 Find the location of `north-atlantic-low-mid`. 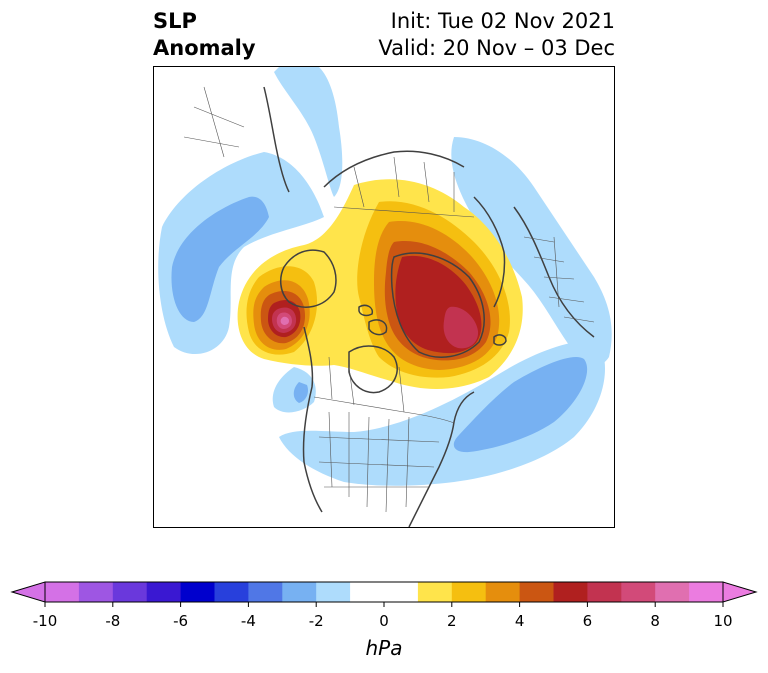

north-atlantic-low-mid is located at coordinates (520, 404).